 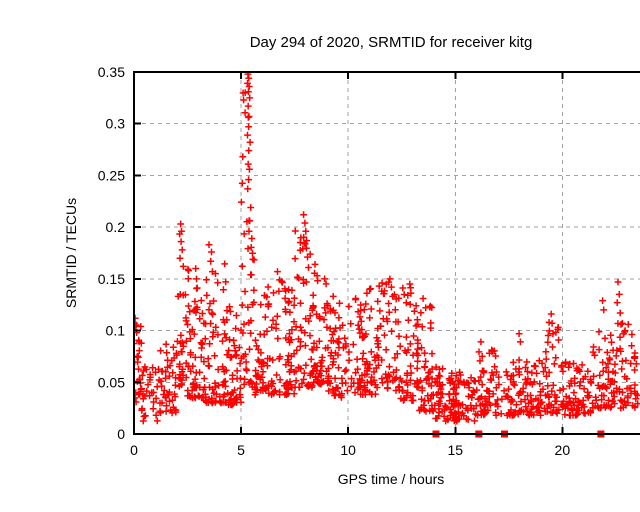 What do you see at coordinates (111, 253) in the screenshot?
I see `y-tick-labels: 0 0.05 0.1 0.15 0.2 0.25 0.3 0.35` at bounding box center [111, 253].